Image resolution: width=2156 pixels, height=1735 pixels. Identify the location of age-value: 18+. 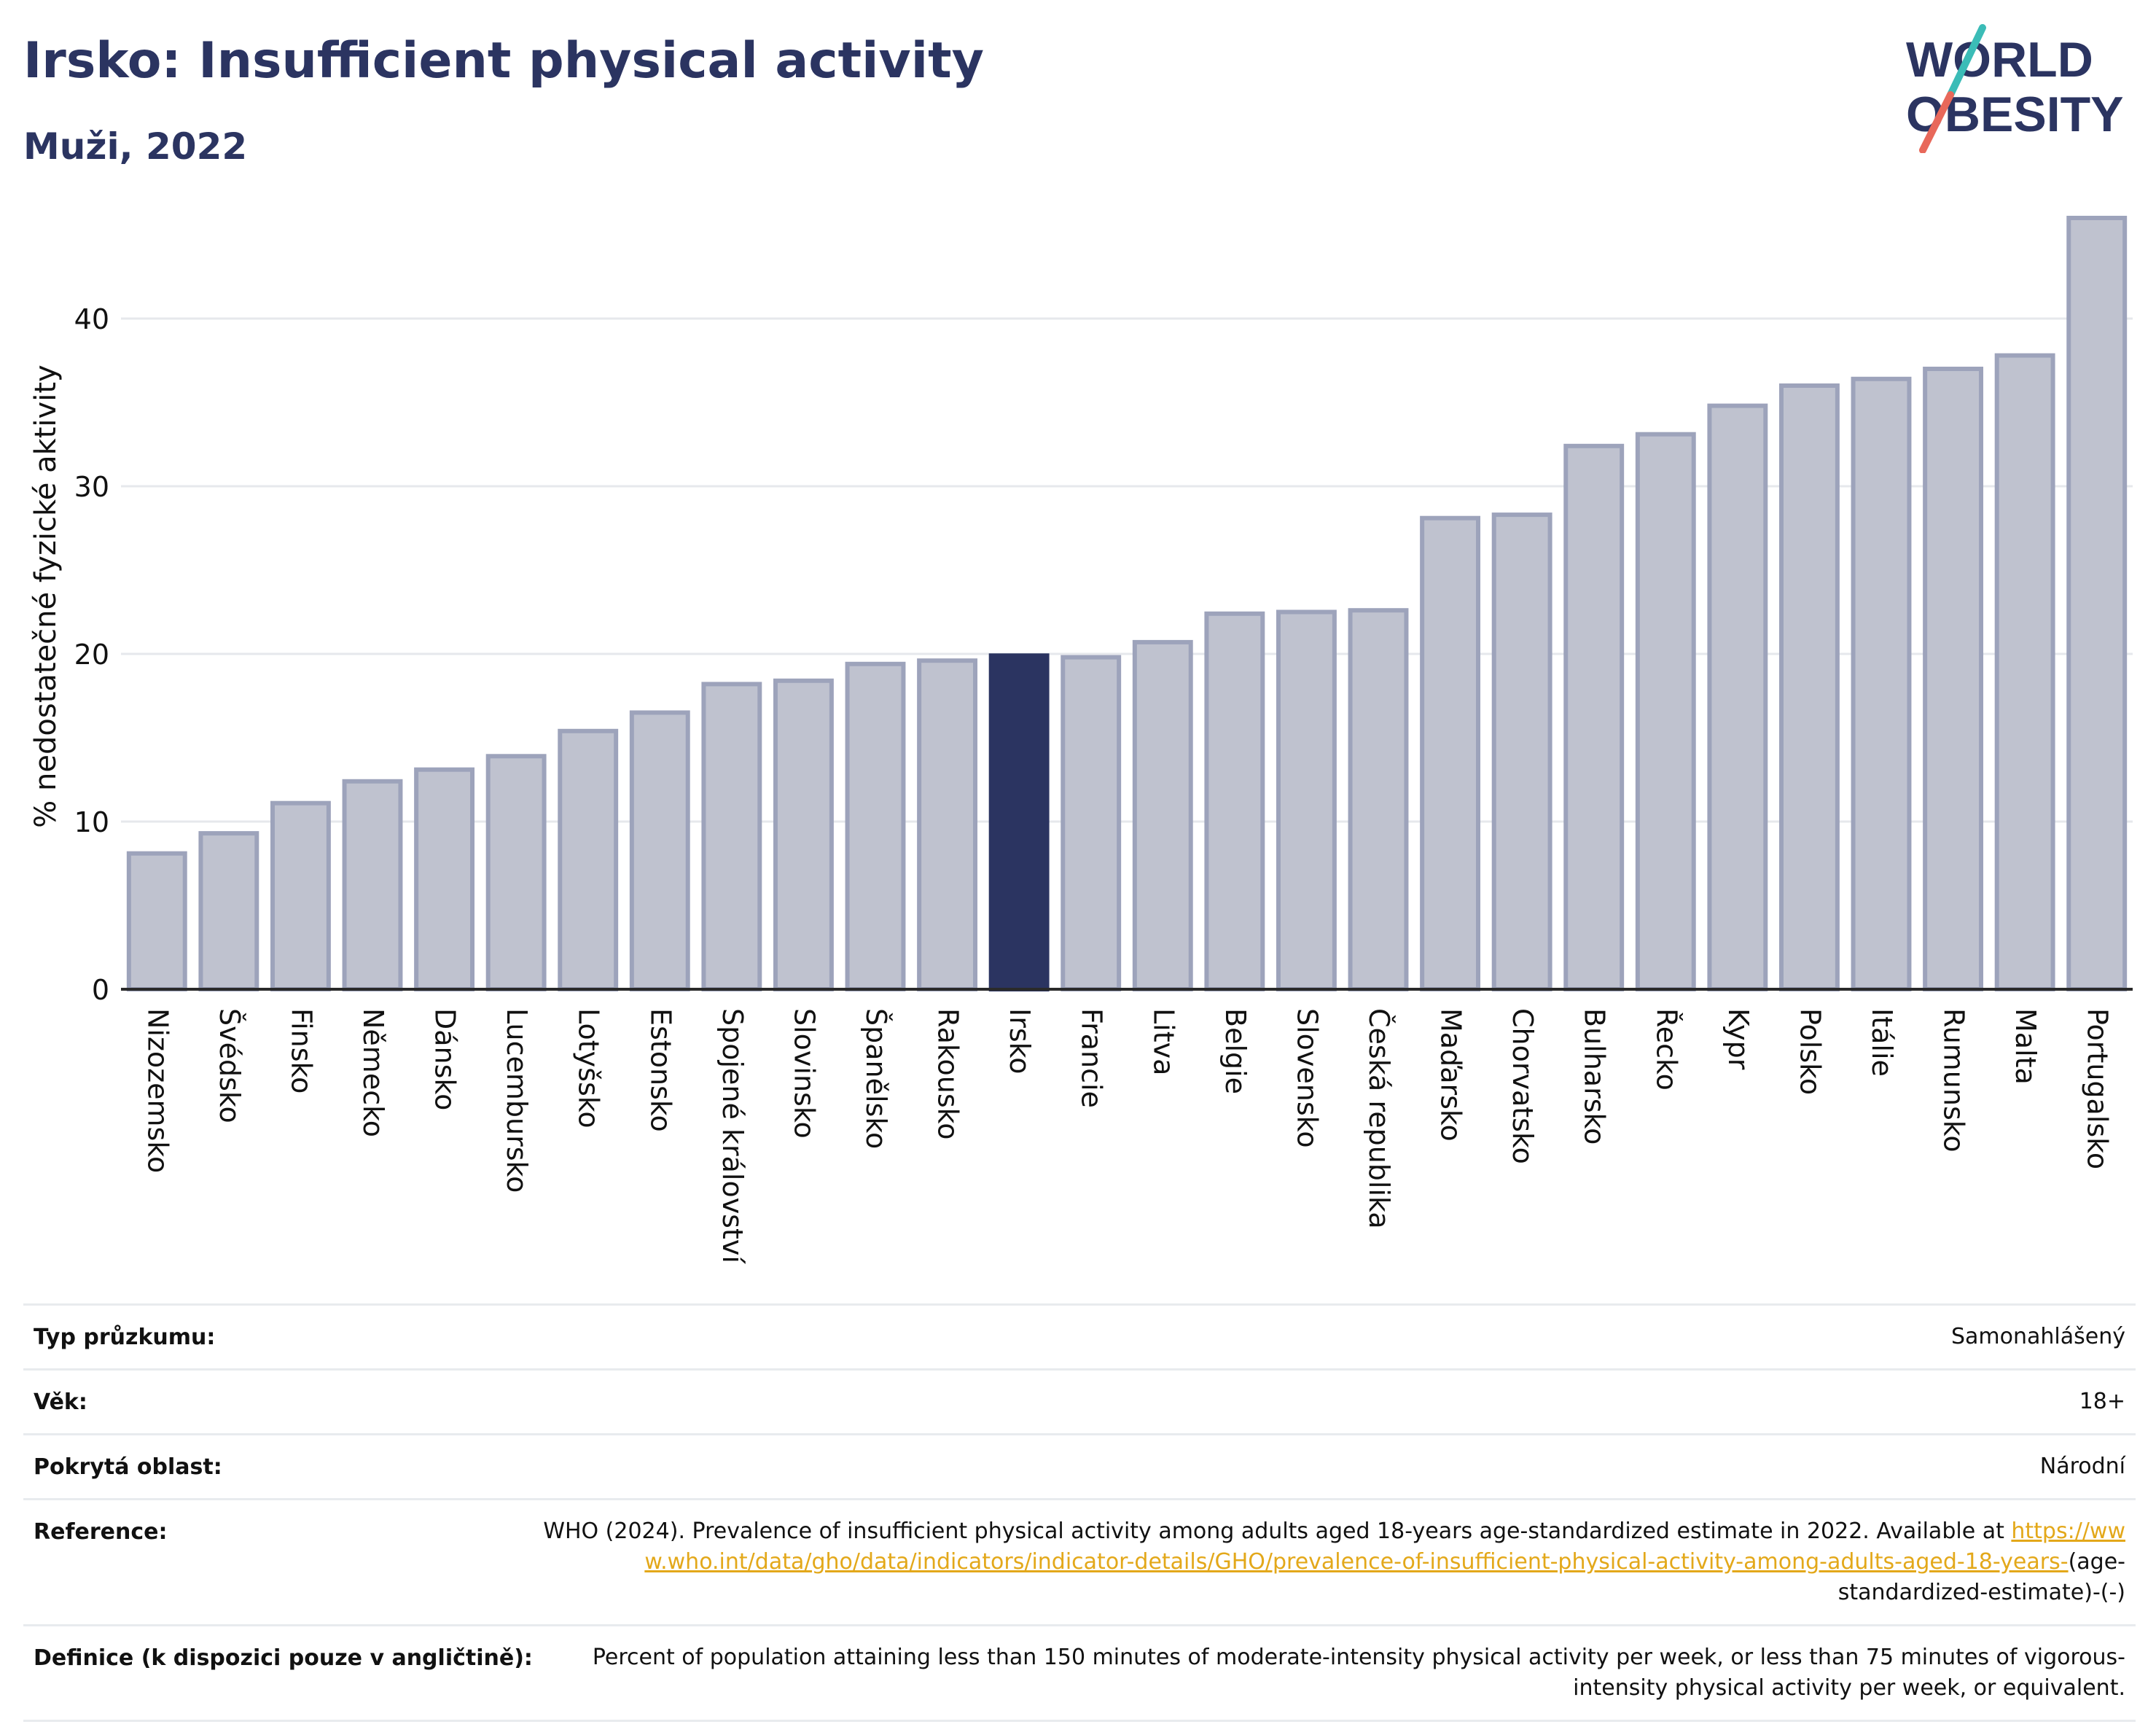
(2102, 1401).